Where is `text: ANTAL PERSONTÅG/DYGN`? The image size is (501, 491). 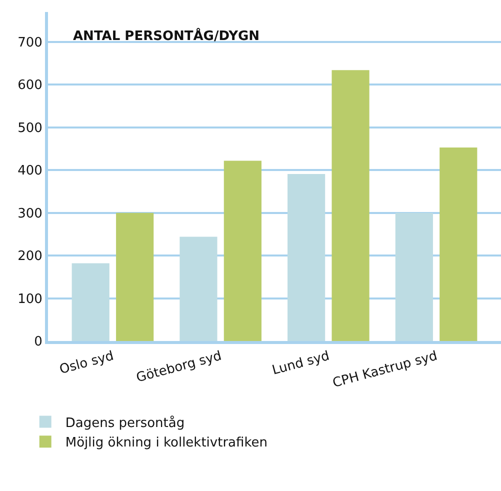 text: ANTAL PERSONTÅG/DYGN is located at coordinates (166, 35).